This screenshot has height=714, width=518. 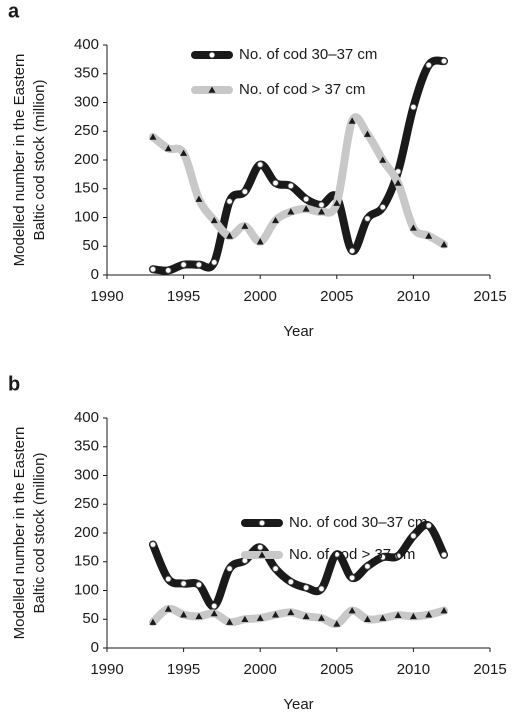 What do you see at coordinates (14, 384) in the screenshot?
I see `panel-label: b` at bounding box center [14, 384].